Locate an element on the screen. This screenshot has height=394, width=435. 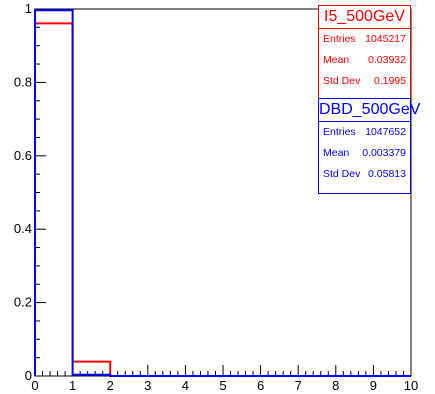
x-tick-label: 1 is located at coordinates (72, 385).